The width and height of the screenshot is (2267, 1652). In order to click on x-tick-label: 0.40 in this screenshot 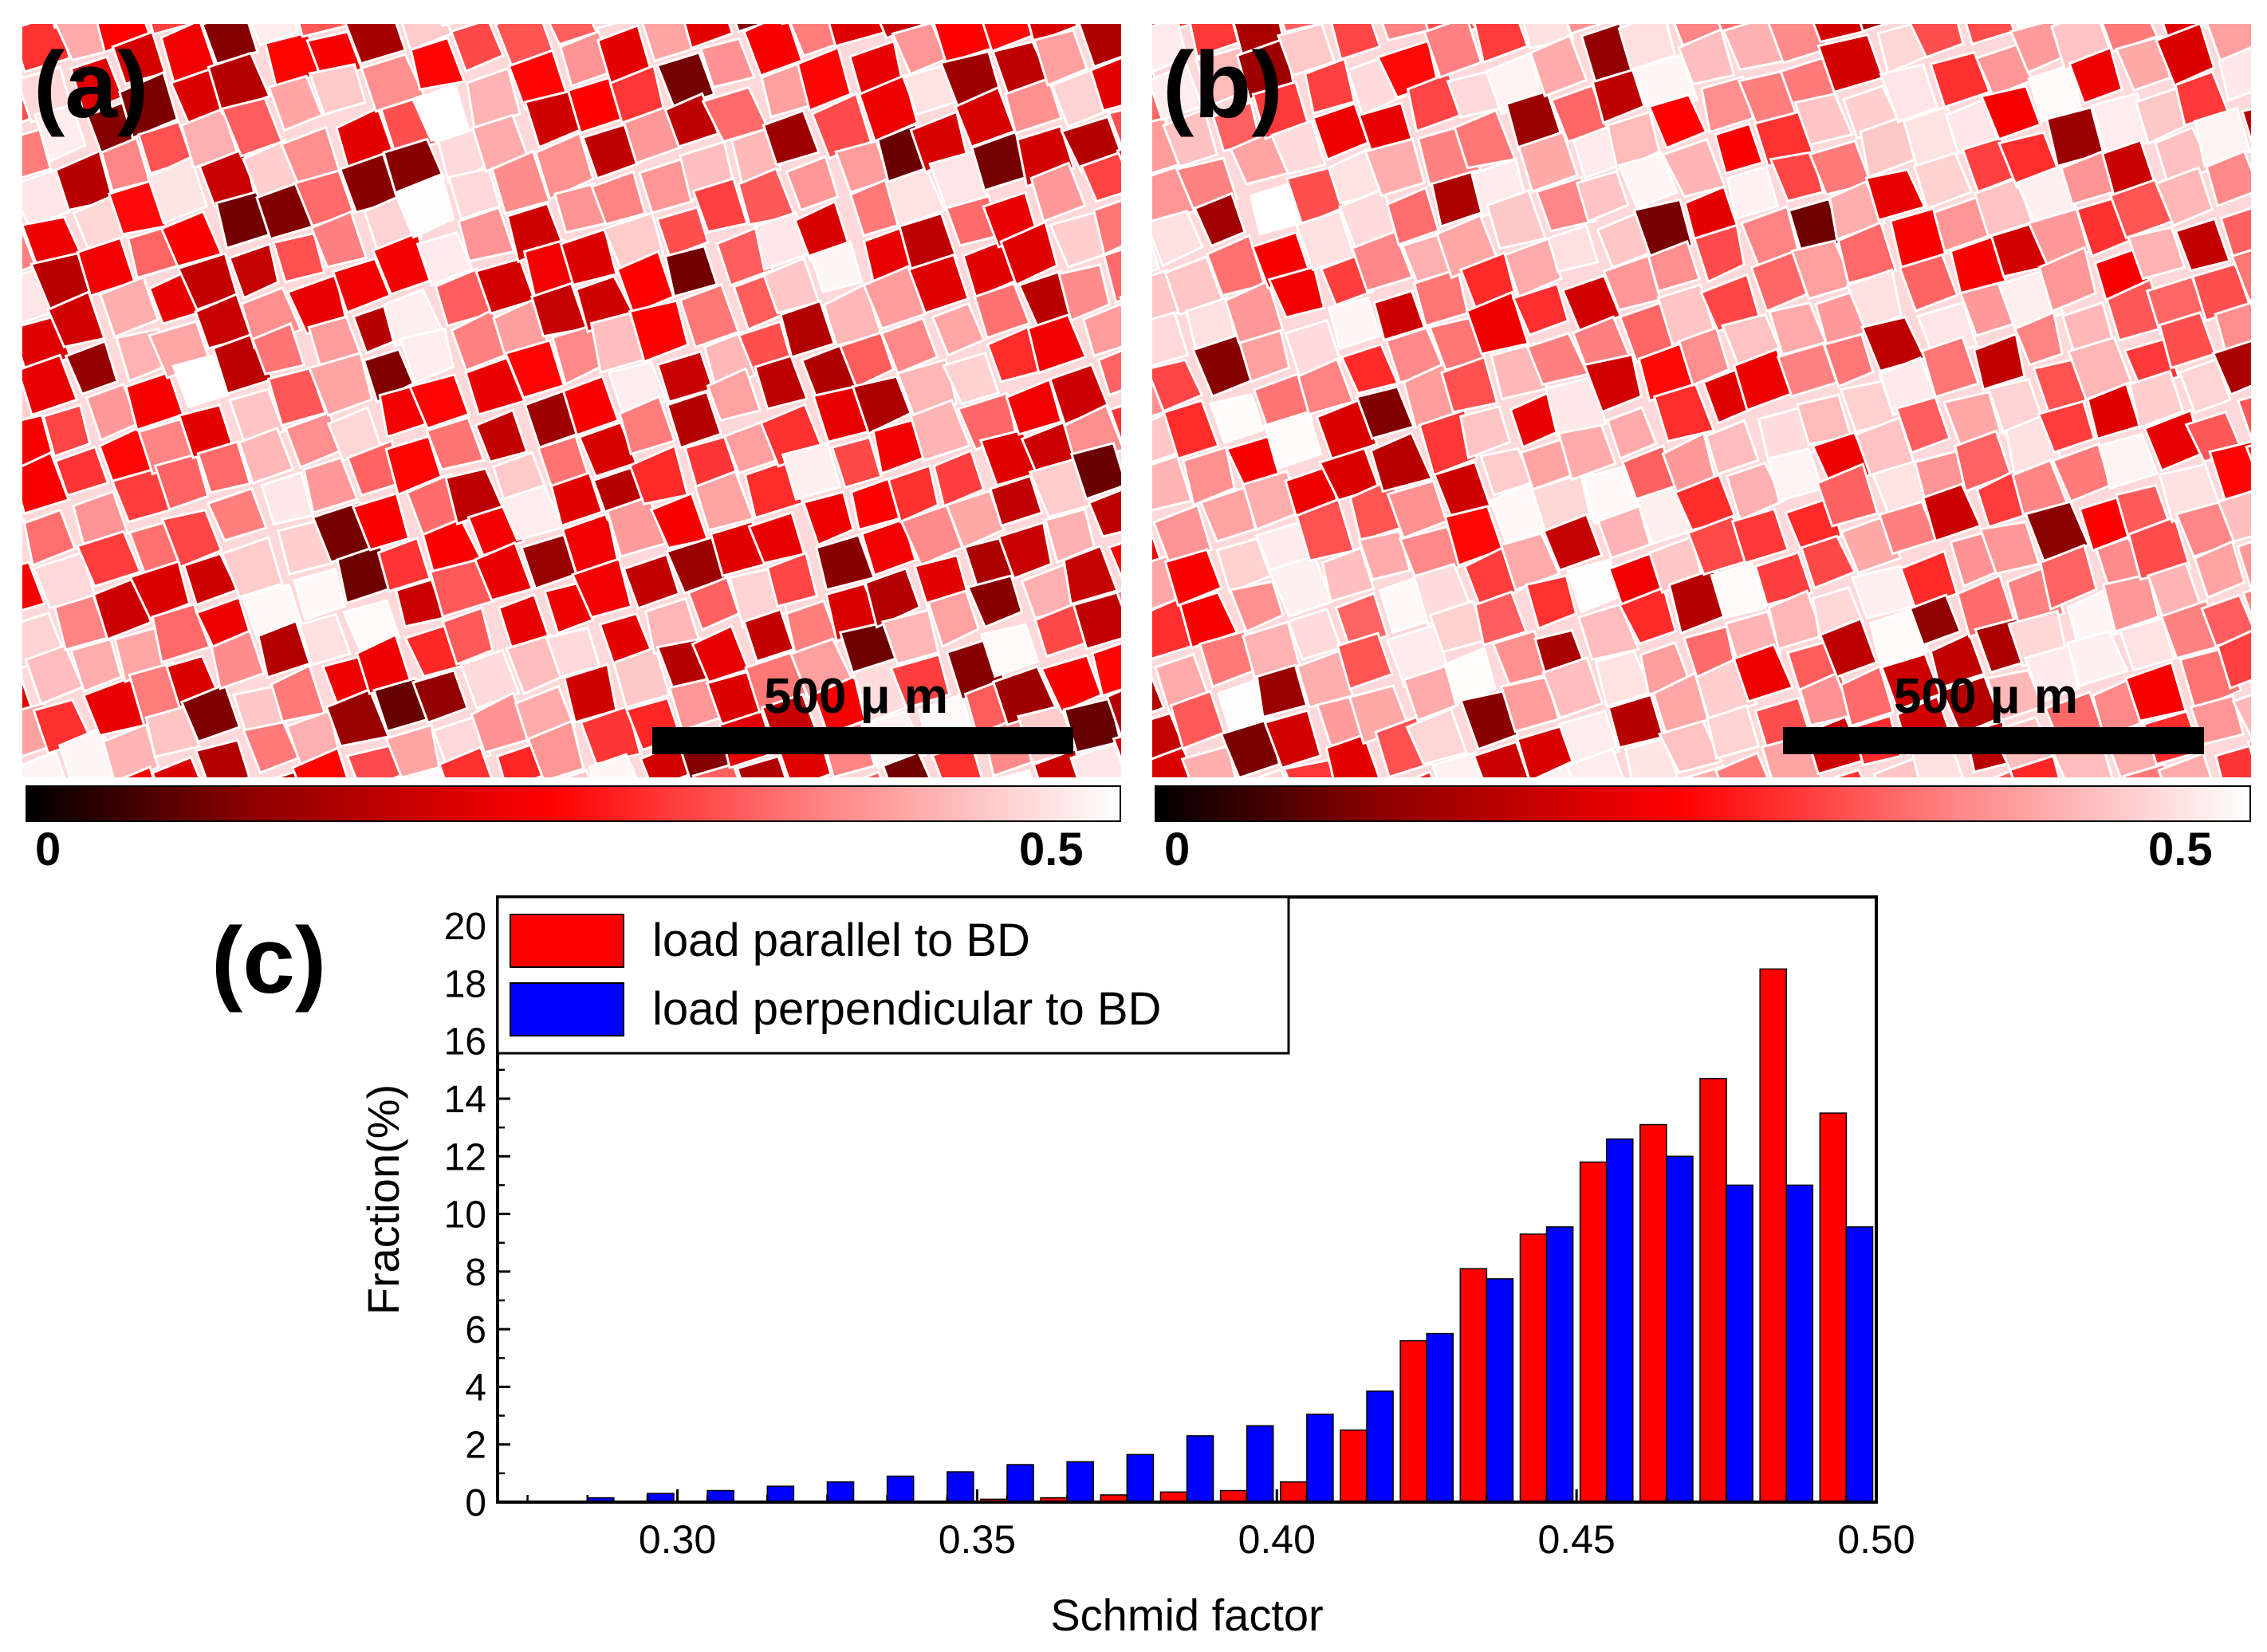, I will do `click(1277, 1539)`.